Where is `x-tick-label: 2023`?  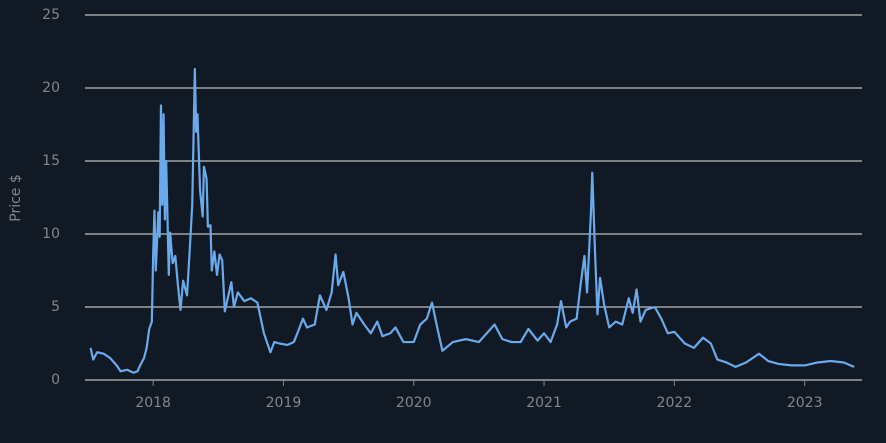 x-tick-label: 2023 is located at coordinates (805, 403).